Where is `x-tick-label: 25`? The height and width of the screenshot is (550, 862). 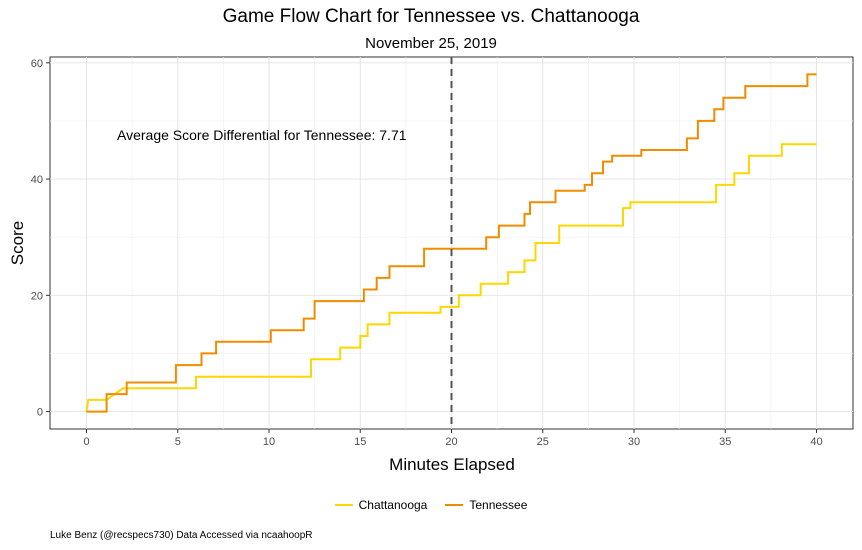 x-tick-label: 25 is located at coordinates (543, 442).